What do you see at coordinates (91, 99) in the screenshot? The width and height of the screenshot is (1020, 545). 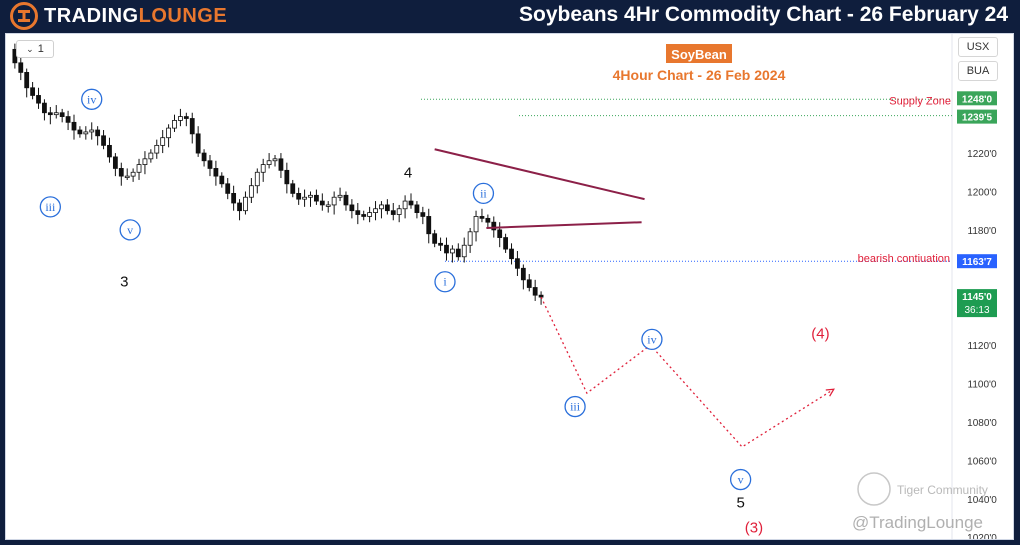 I see `wave-label: iv` at bounding box center [91, 99].